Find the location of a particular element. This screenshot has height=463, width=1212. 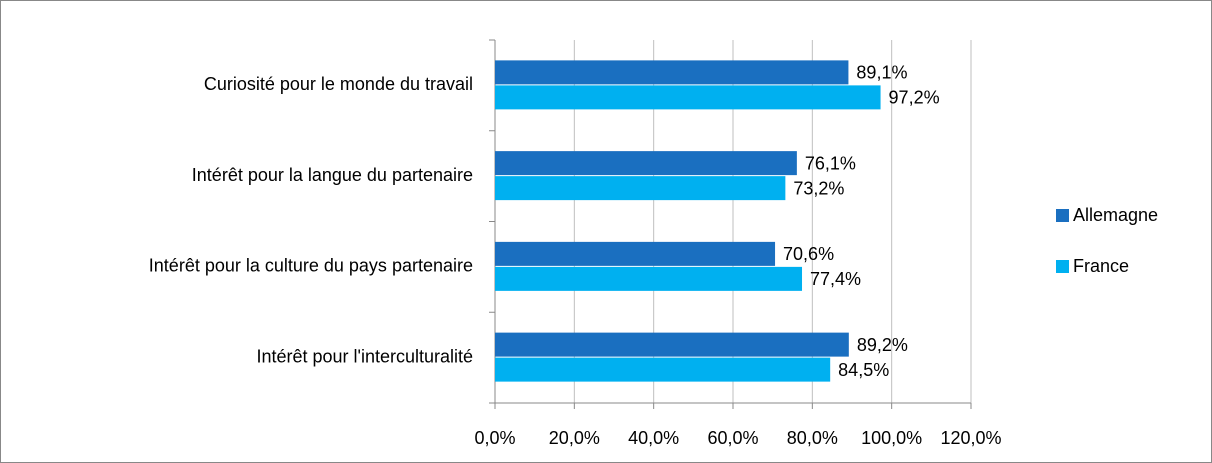

value-label: 77,4% is located at coordinates (835, 279).